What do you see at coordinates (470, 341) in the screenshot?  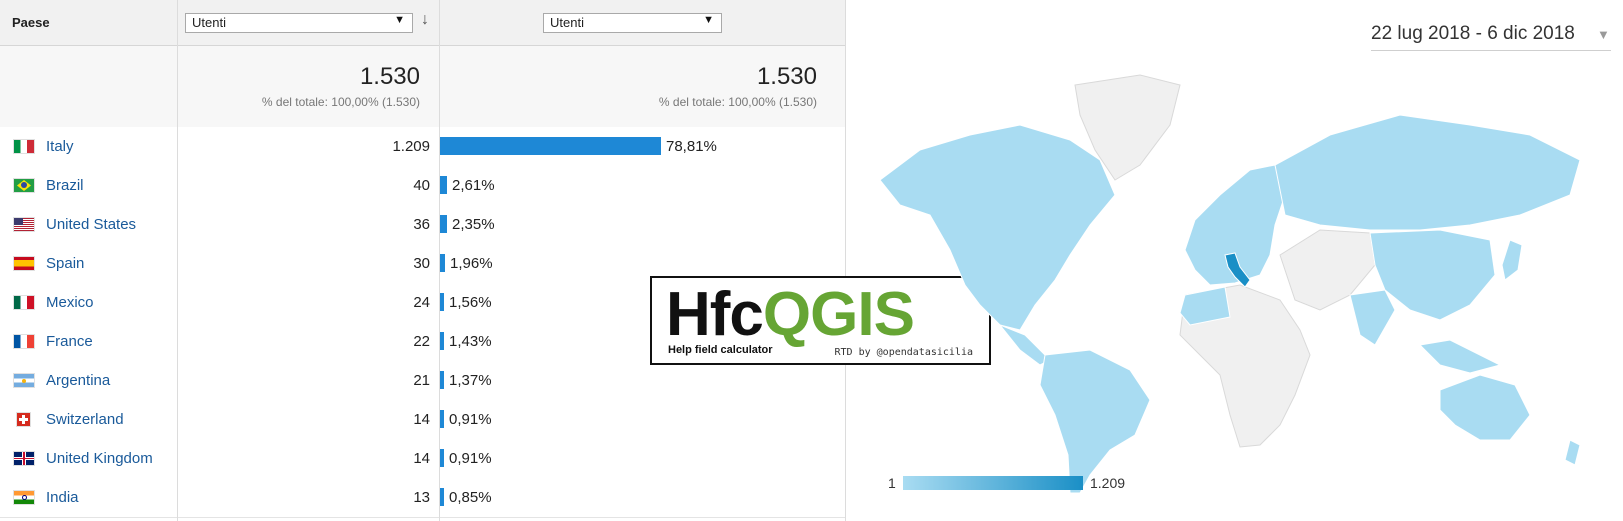 I see `percentage-label: 1,43%` at bounding box center [470, 341].